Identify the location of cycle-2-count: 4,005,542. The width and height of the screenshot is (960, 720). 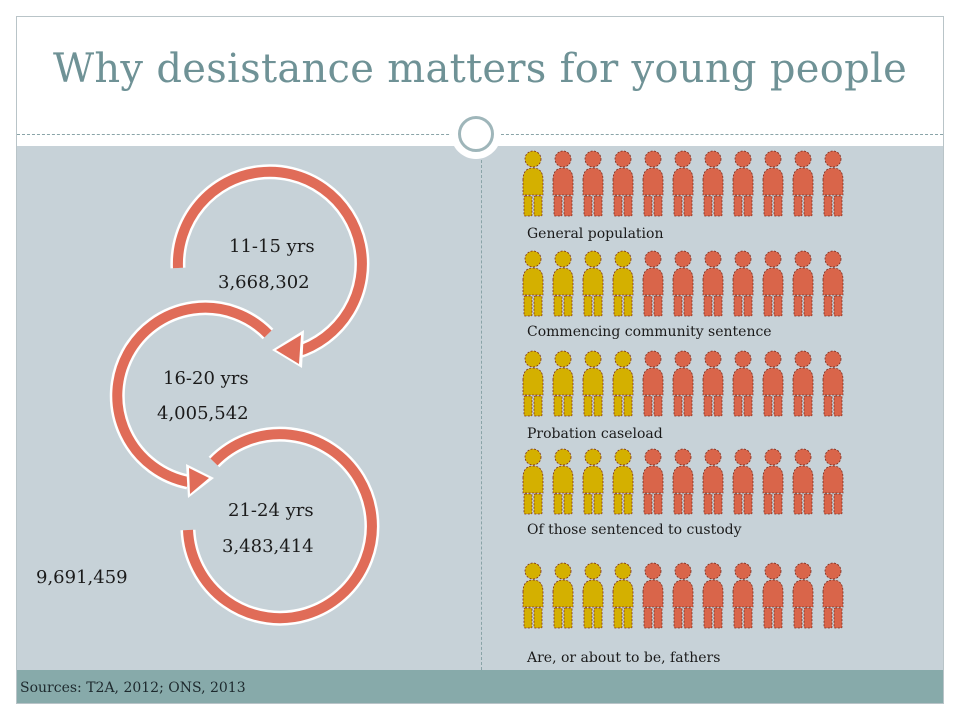
(203, 413).